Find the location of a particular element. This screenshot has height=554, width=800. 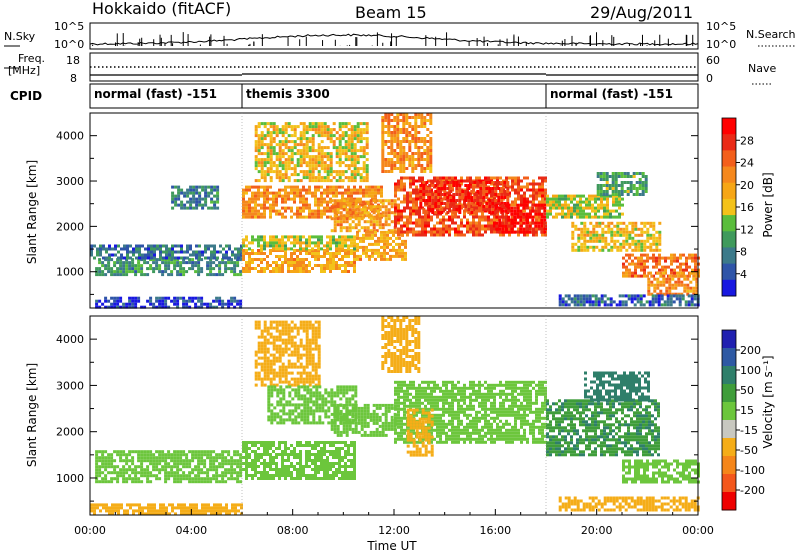

colorbar-segment is located at coordinates (729, 207).